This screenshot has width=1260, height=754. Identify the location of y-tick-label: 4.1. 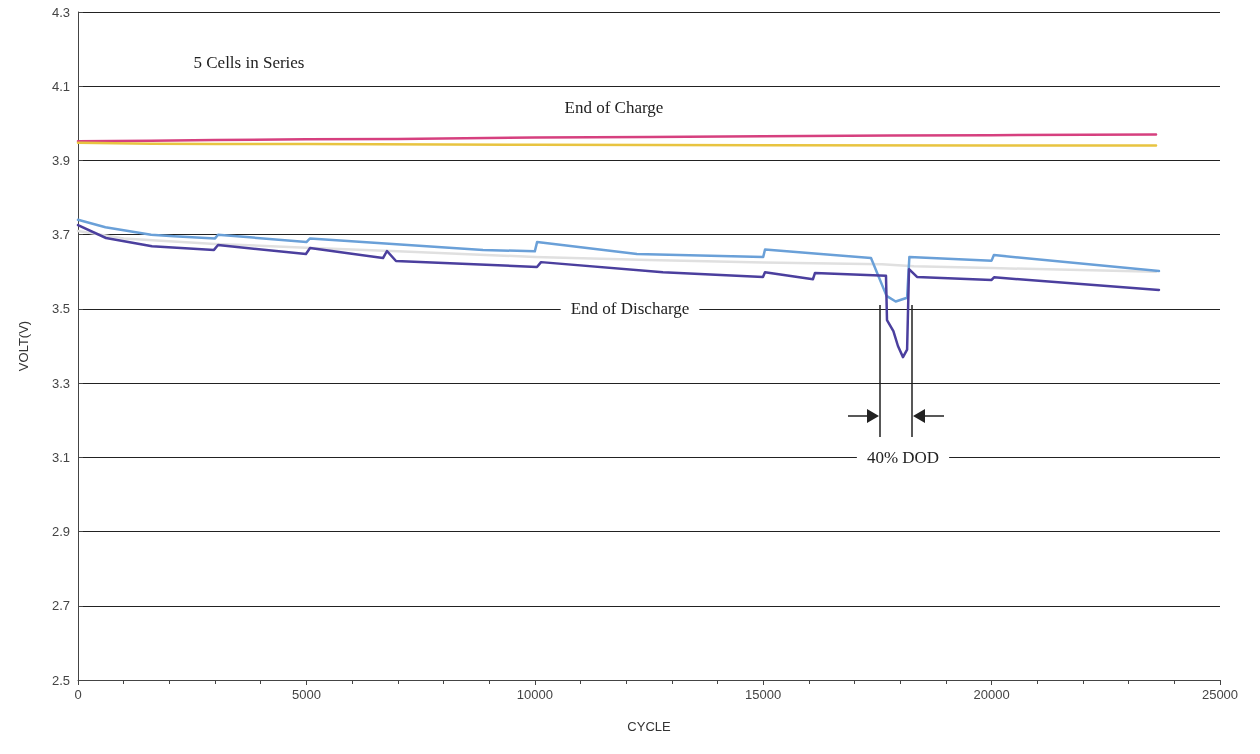
(60, 86).